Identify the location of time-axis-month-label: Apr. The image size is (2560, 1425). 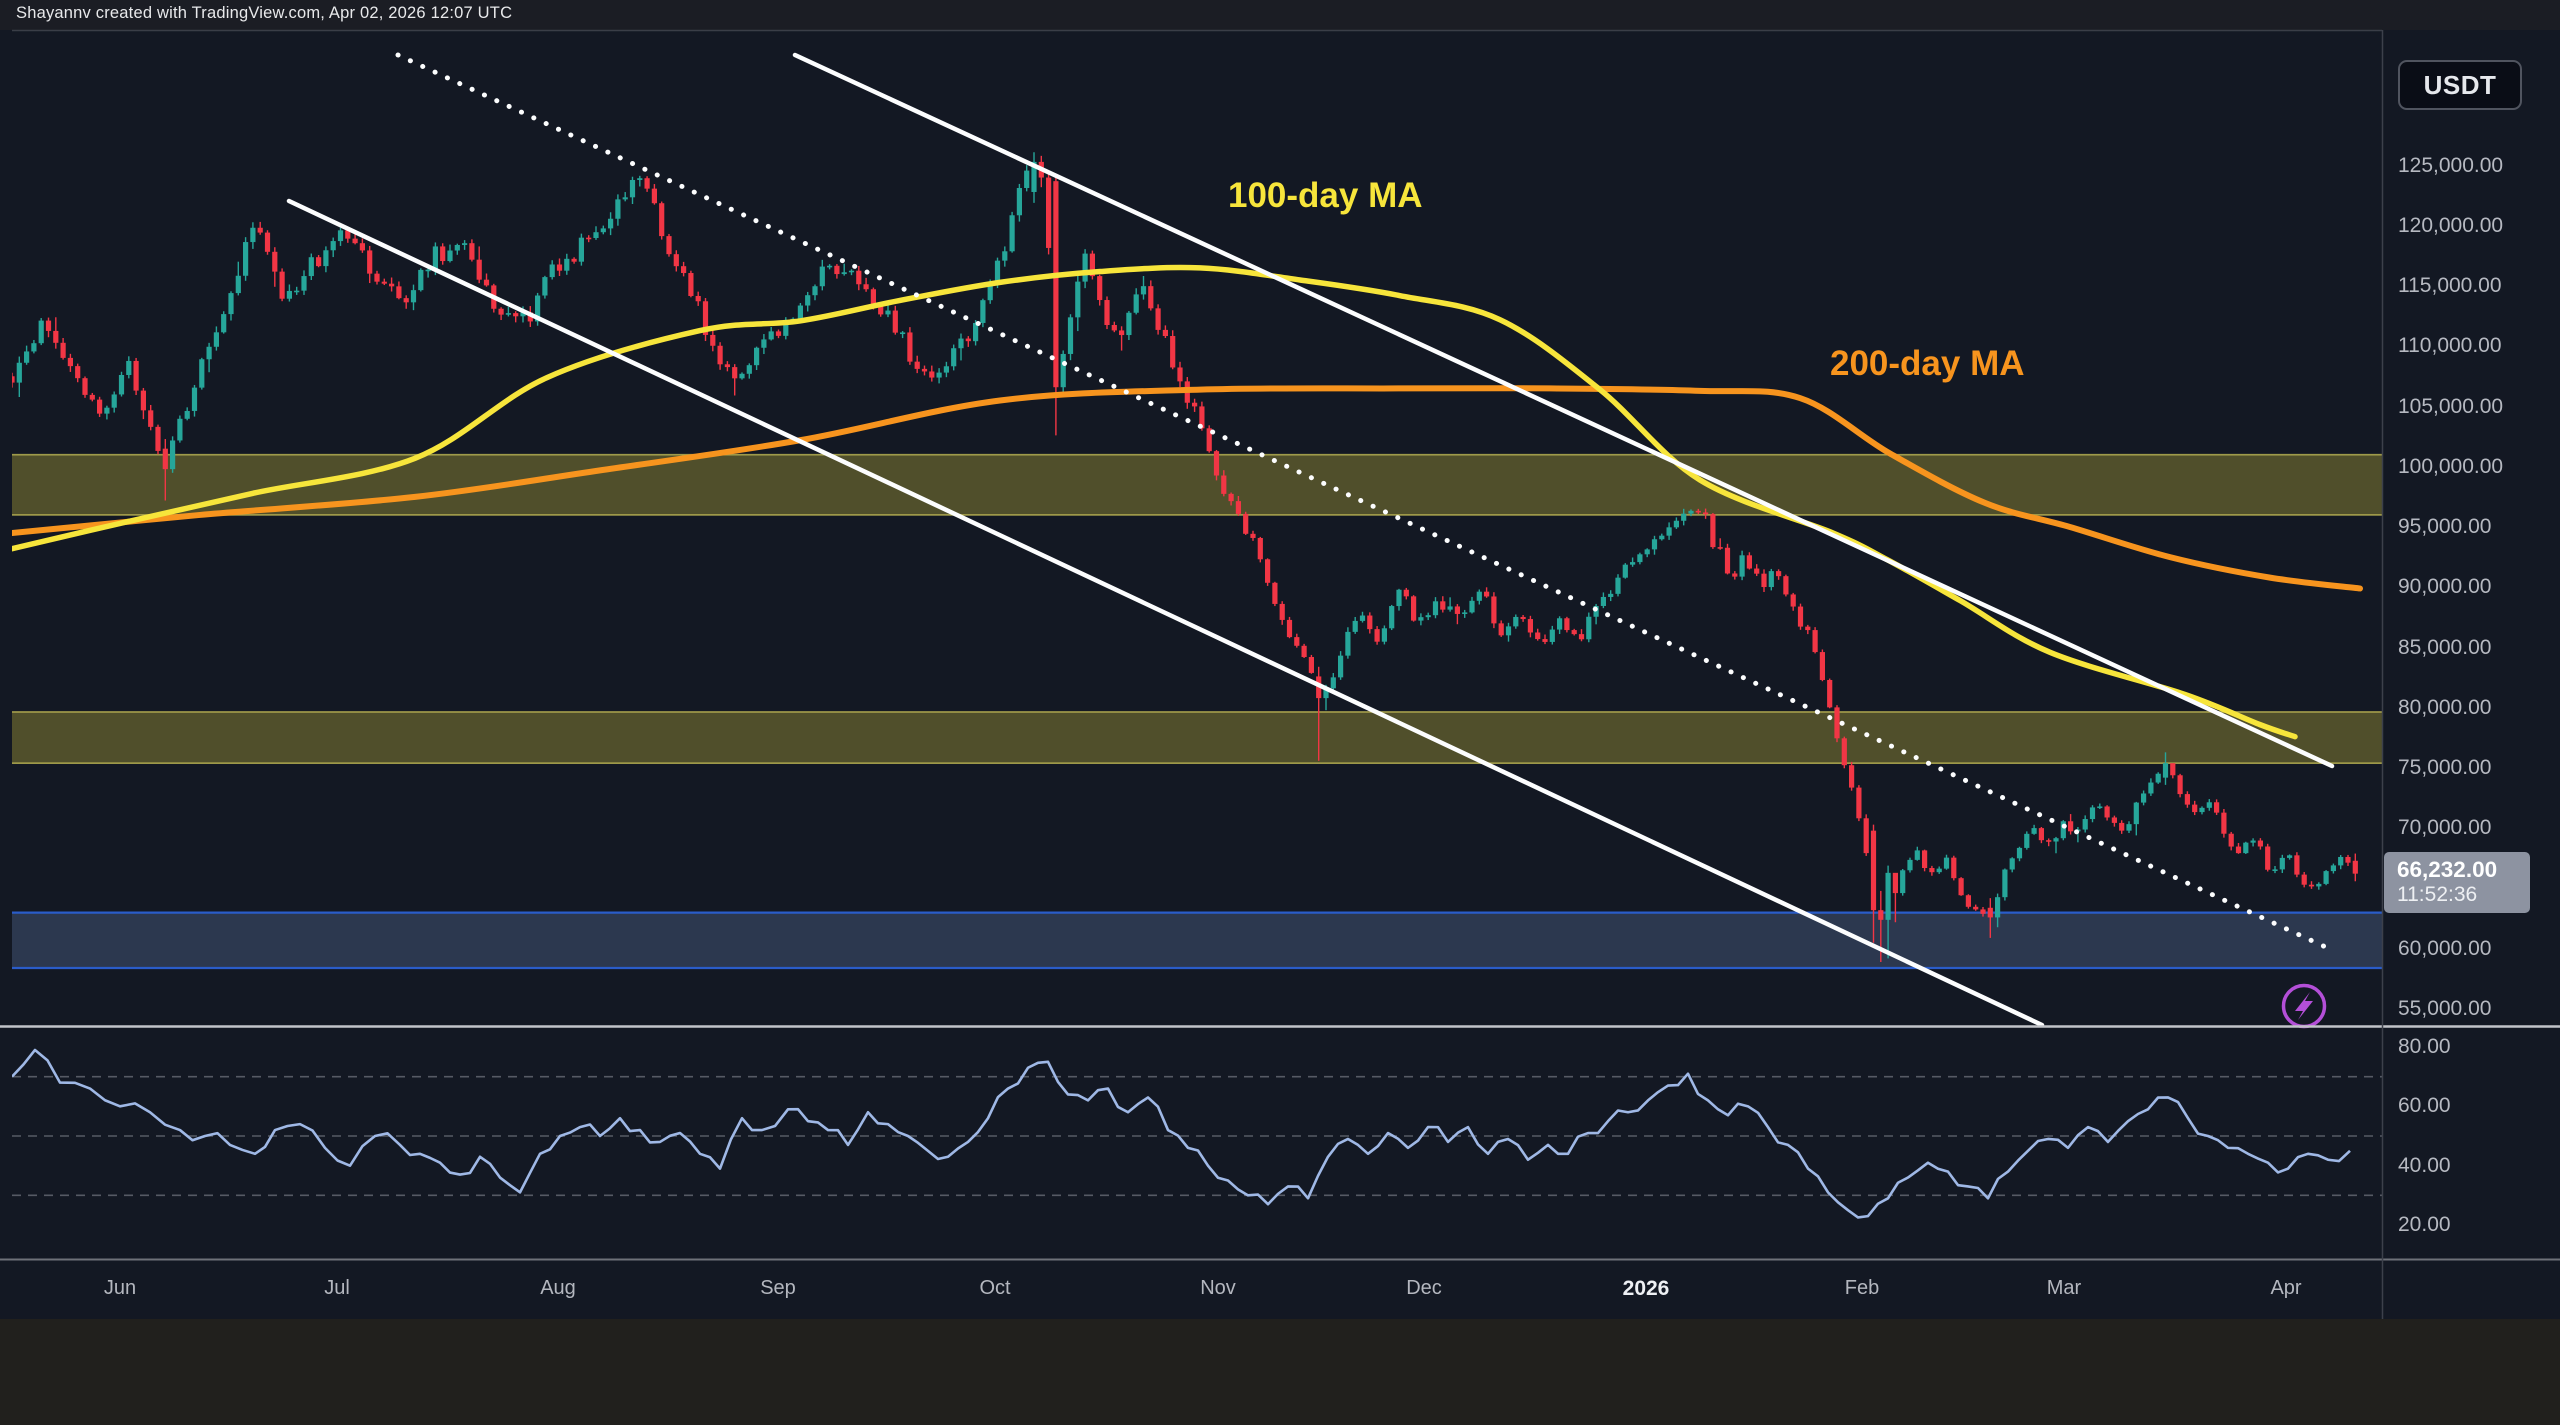
(2286, 1288).